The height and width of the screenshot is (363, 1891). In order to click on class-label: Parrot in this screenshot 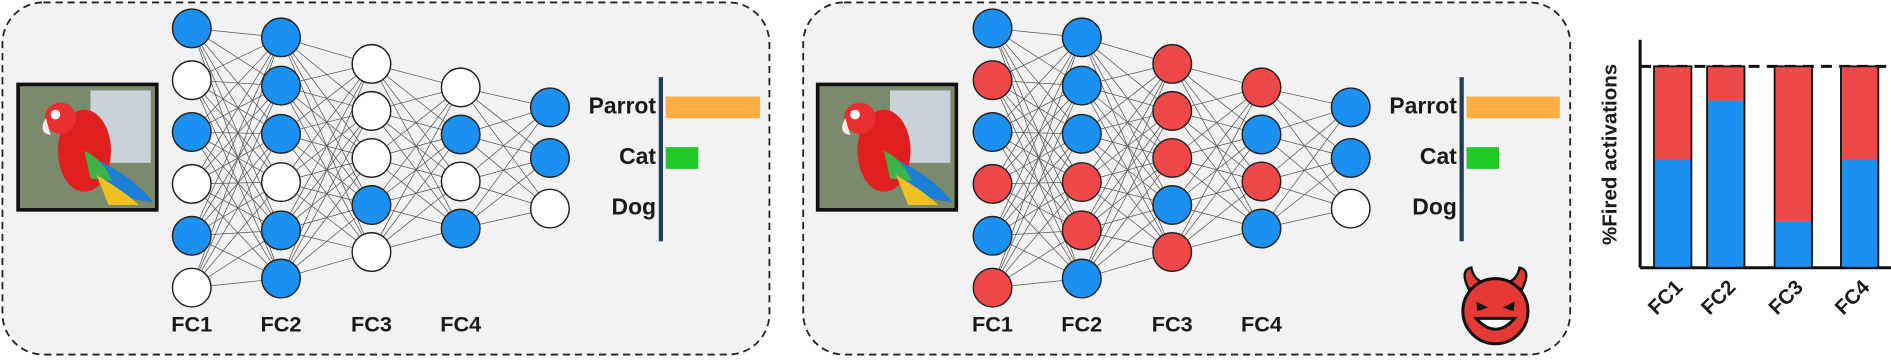, I will do `click(1423, 105)`.